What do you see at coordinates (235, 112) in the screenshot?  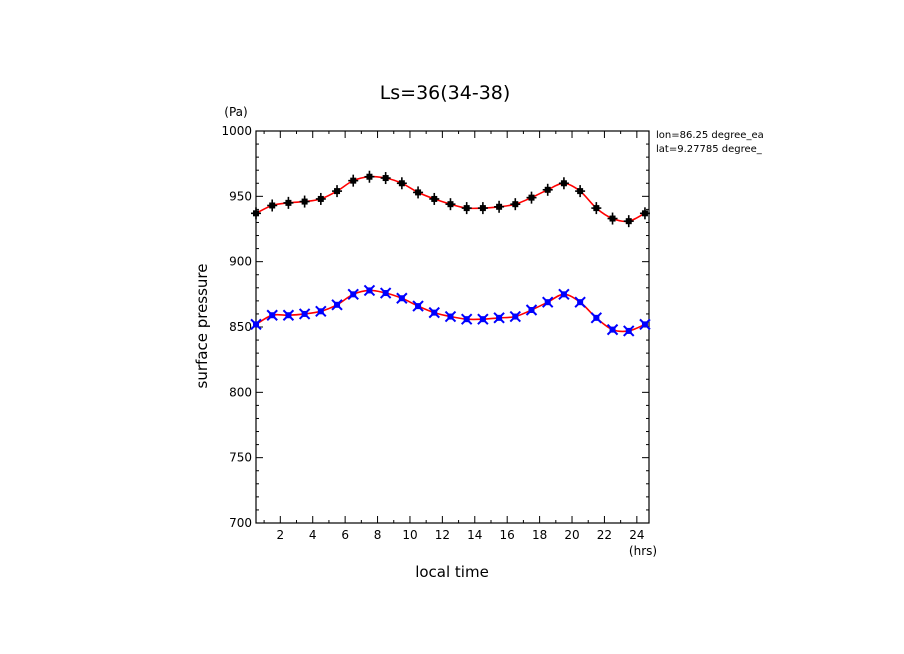 I see `y-unit-label: (Pa)` at bounding box center [235, 112].